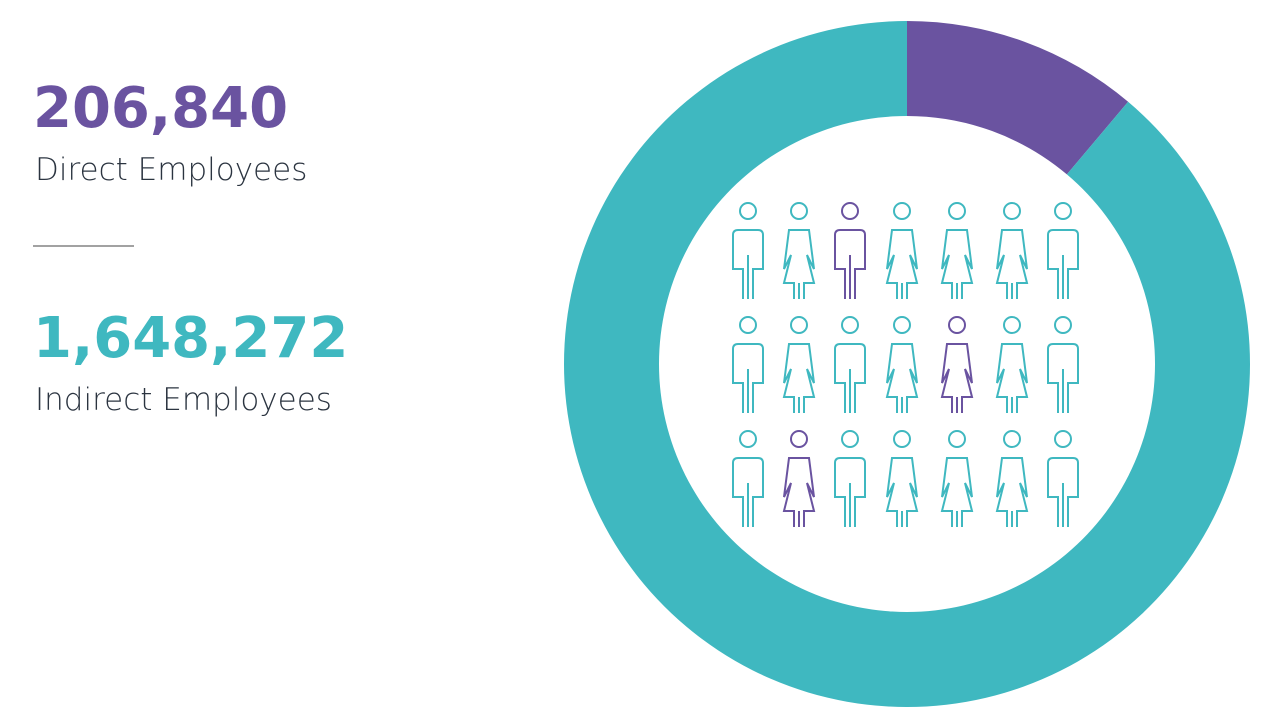  I want to click on category-label: Indirect Employees, so click(183, 400).